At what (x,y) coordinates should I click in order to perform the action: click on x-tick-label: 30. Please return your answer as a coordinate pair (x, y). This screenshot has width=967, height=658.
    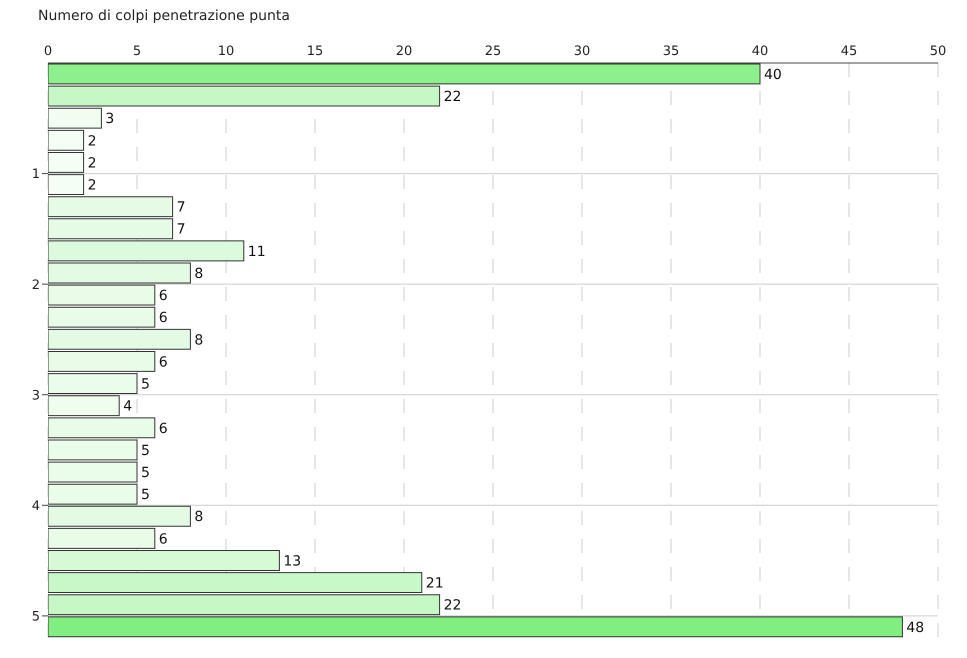
    Looking at the image, I should click on (582, 51).